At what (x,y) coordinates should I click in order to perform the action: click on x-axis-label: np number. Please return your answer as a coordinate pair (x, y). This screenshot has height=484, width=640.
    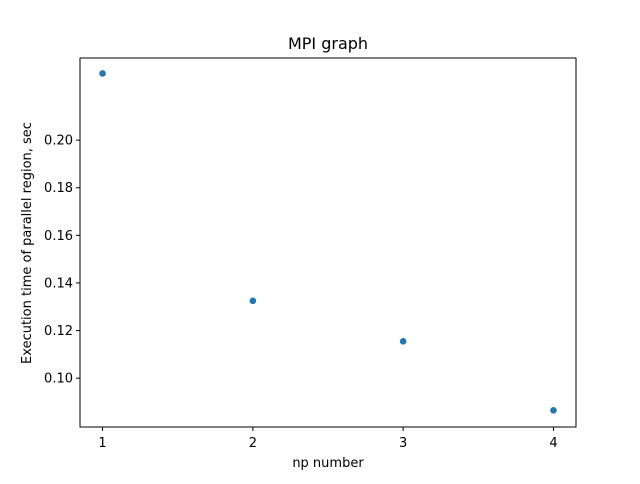
    Looking at the image, I should click on (328, 463).